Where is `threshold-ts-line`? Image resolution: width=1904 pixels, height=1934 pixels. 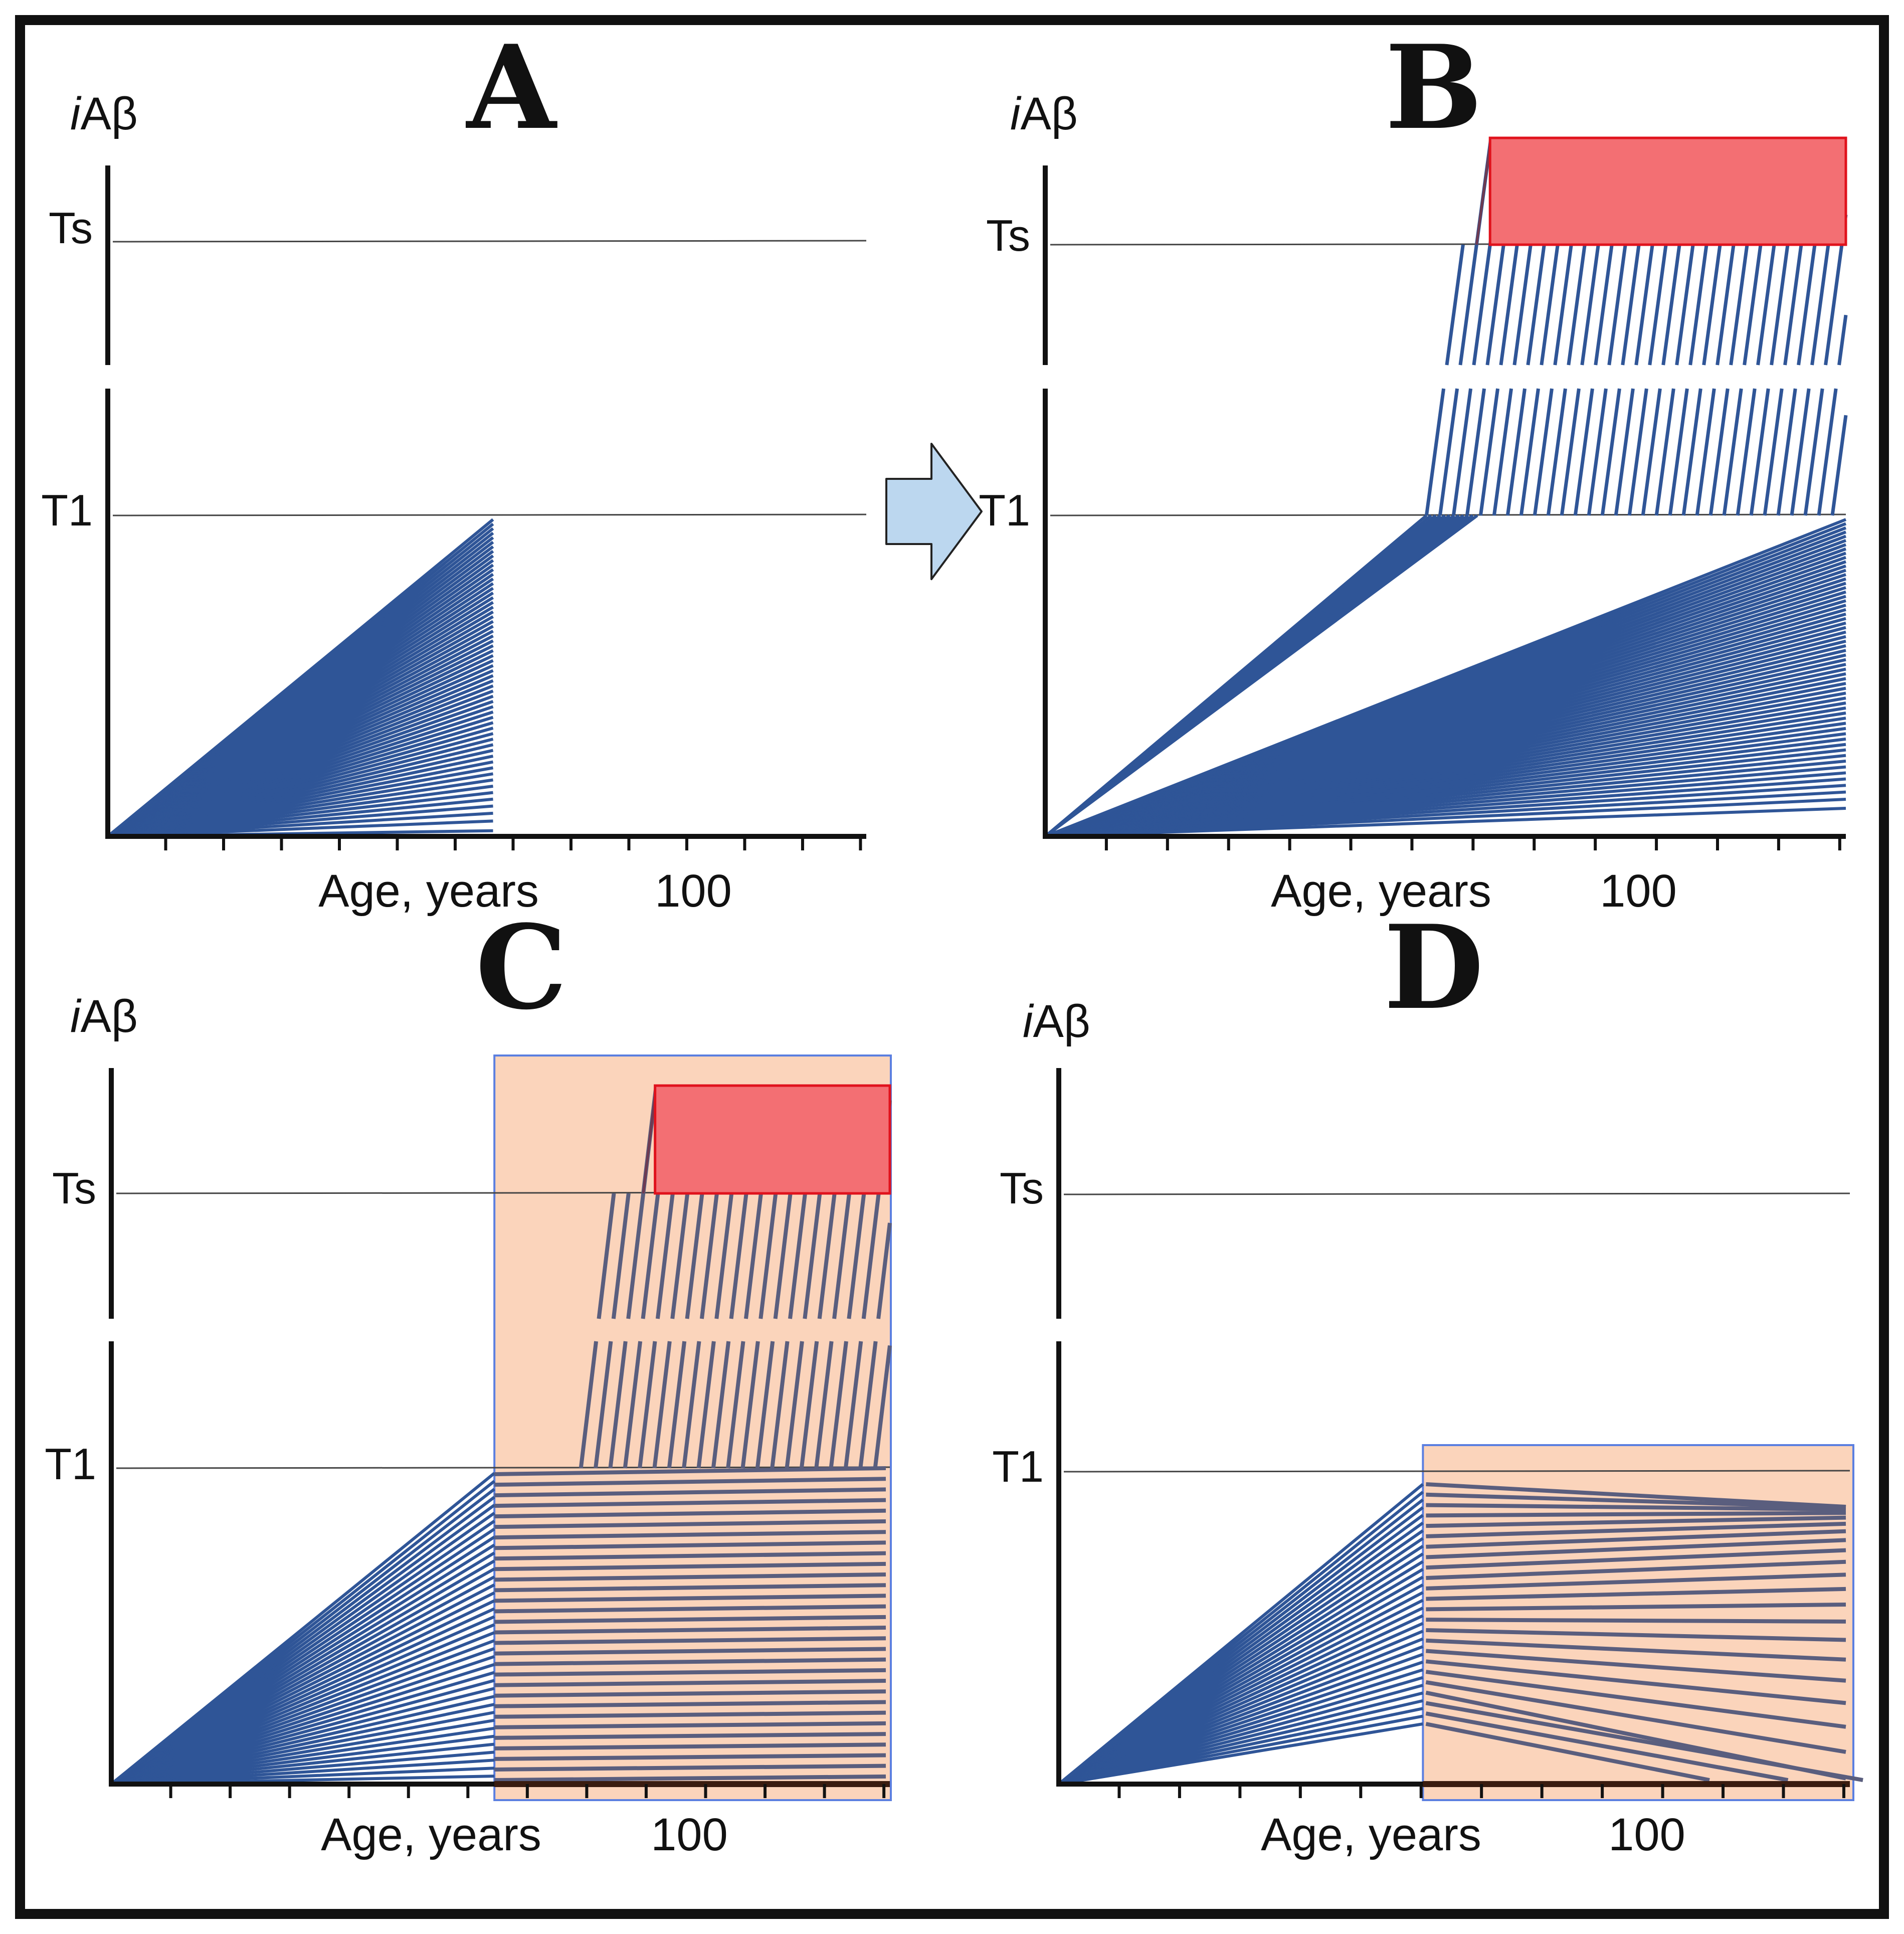 threshold-ts-line is located at coordinates (489, 241).